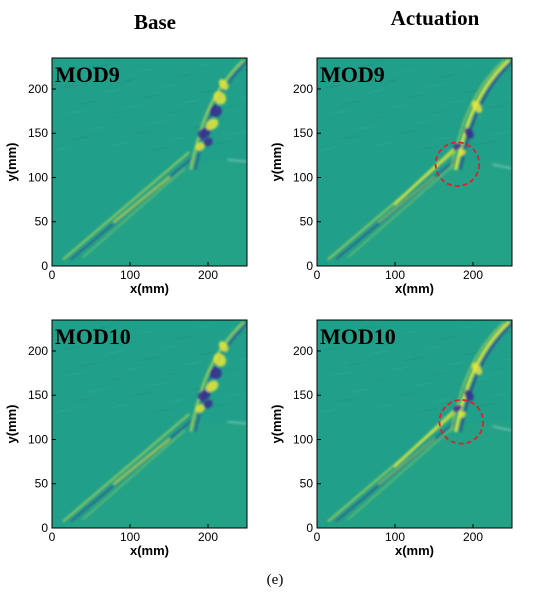 The width and height of the screenshot is (550, 602). I want to click on column-title-base: Base, so click(155, 22).